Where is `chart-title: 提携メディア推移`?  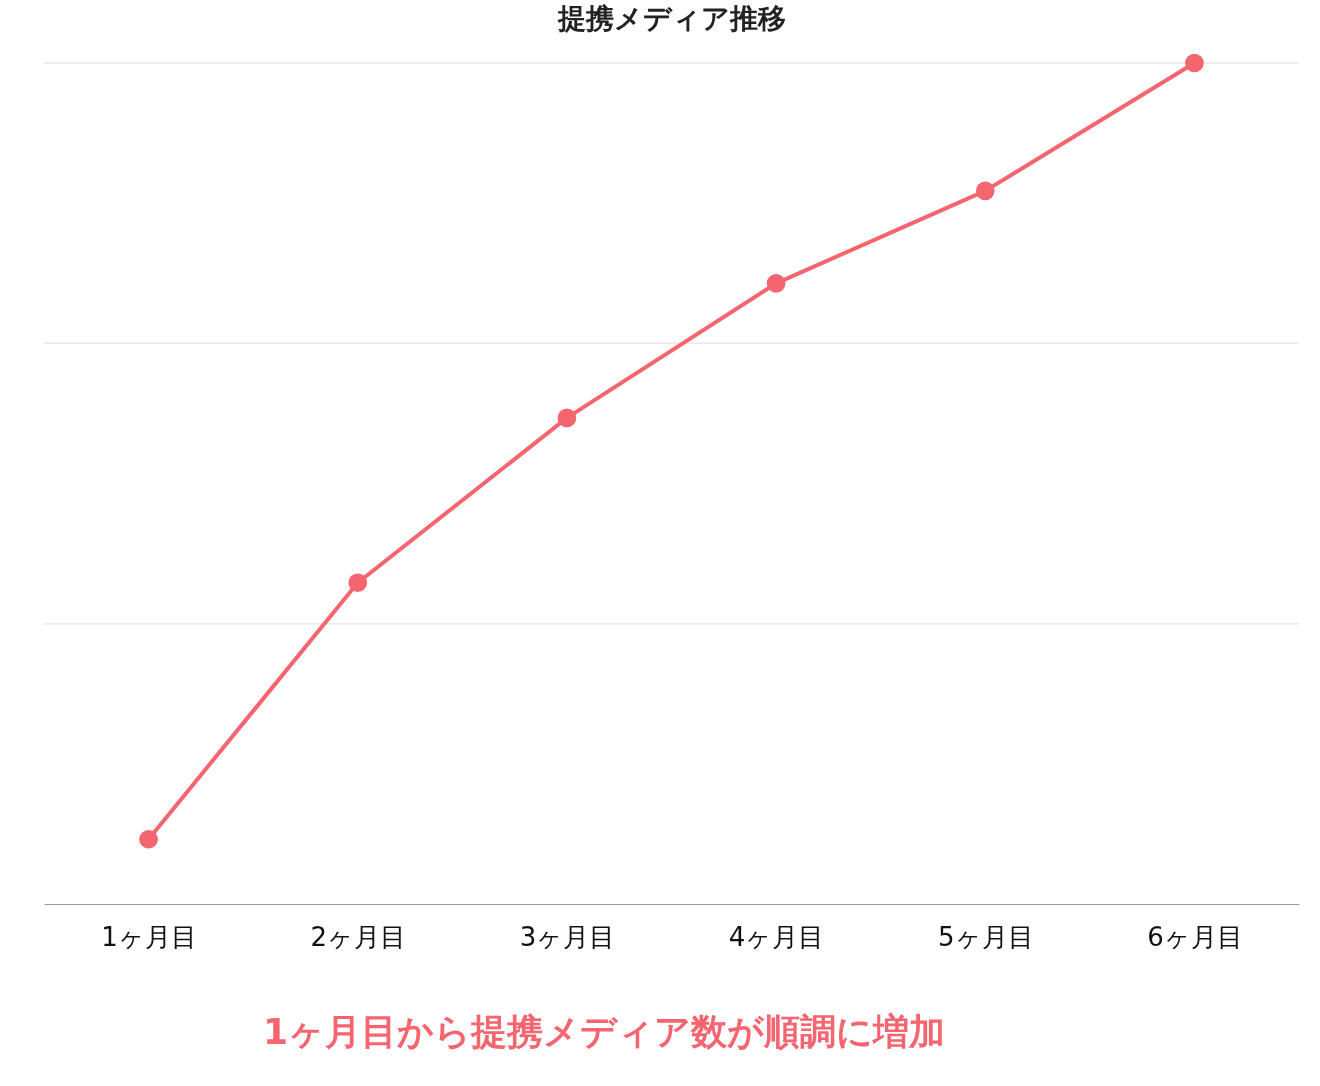 chart-title: 提携メディア推移 is located at coordinates (671, 18).